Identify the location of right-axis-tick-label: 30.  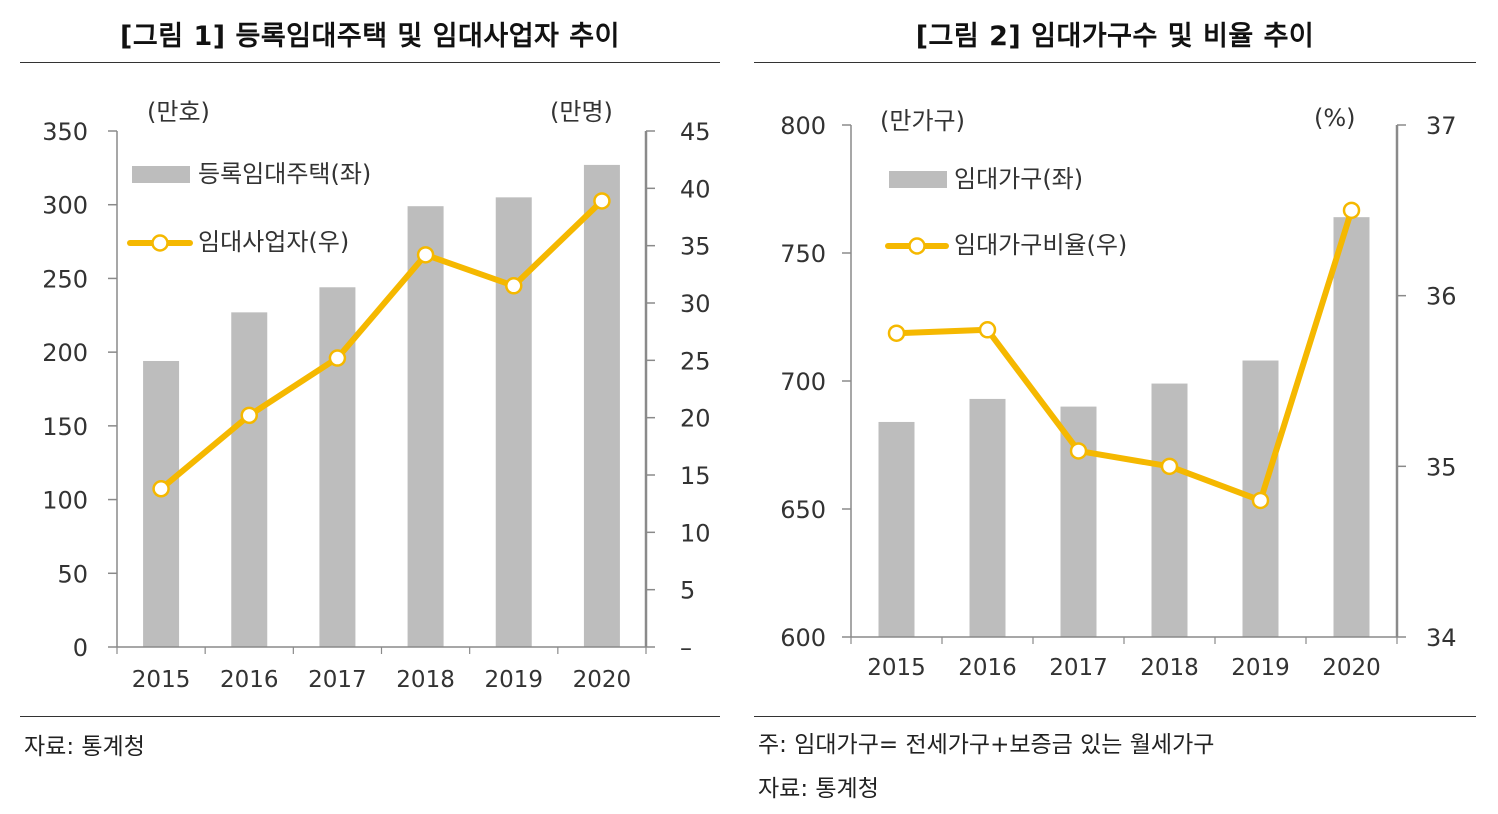
(695, 304).